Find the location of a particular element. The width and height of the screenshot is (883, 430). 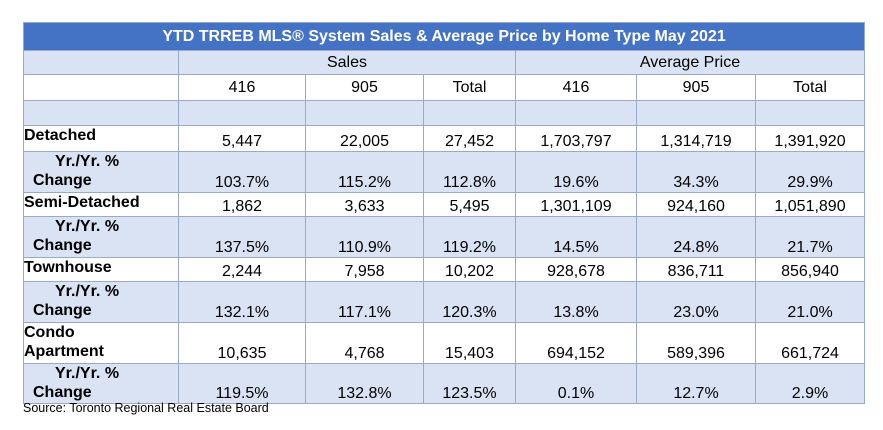

table-cell: 120.3% is located at coordinates (469, 302).